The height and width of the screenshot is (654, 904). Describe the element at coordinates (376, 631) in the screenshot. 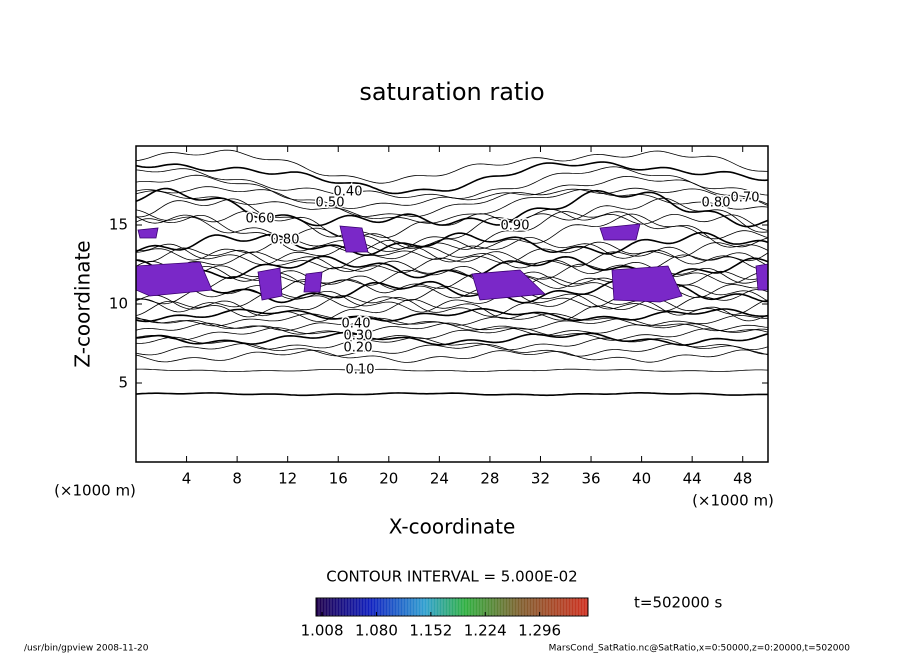

I see `colorbar-tick-label: 1.080` at that location.